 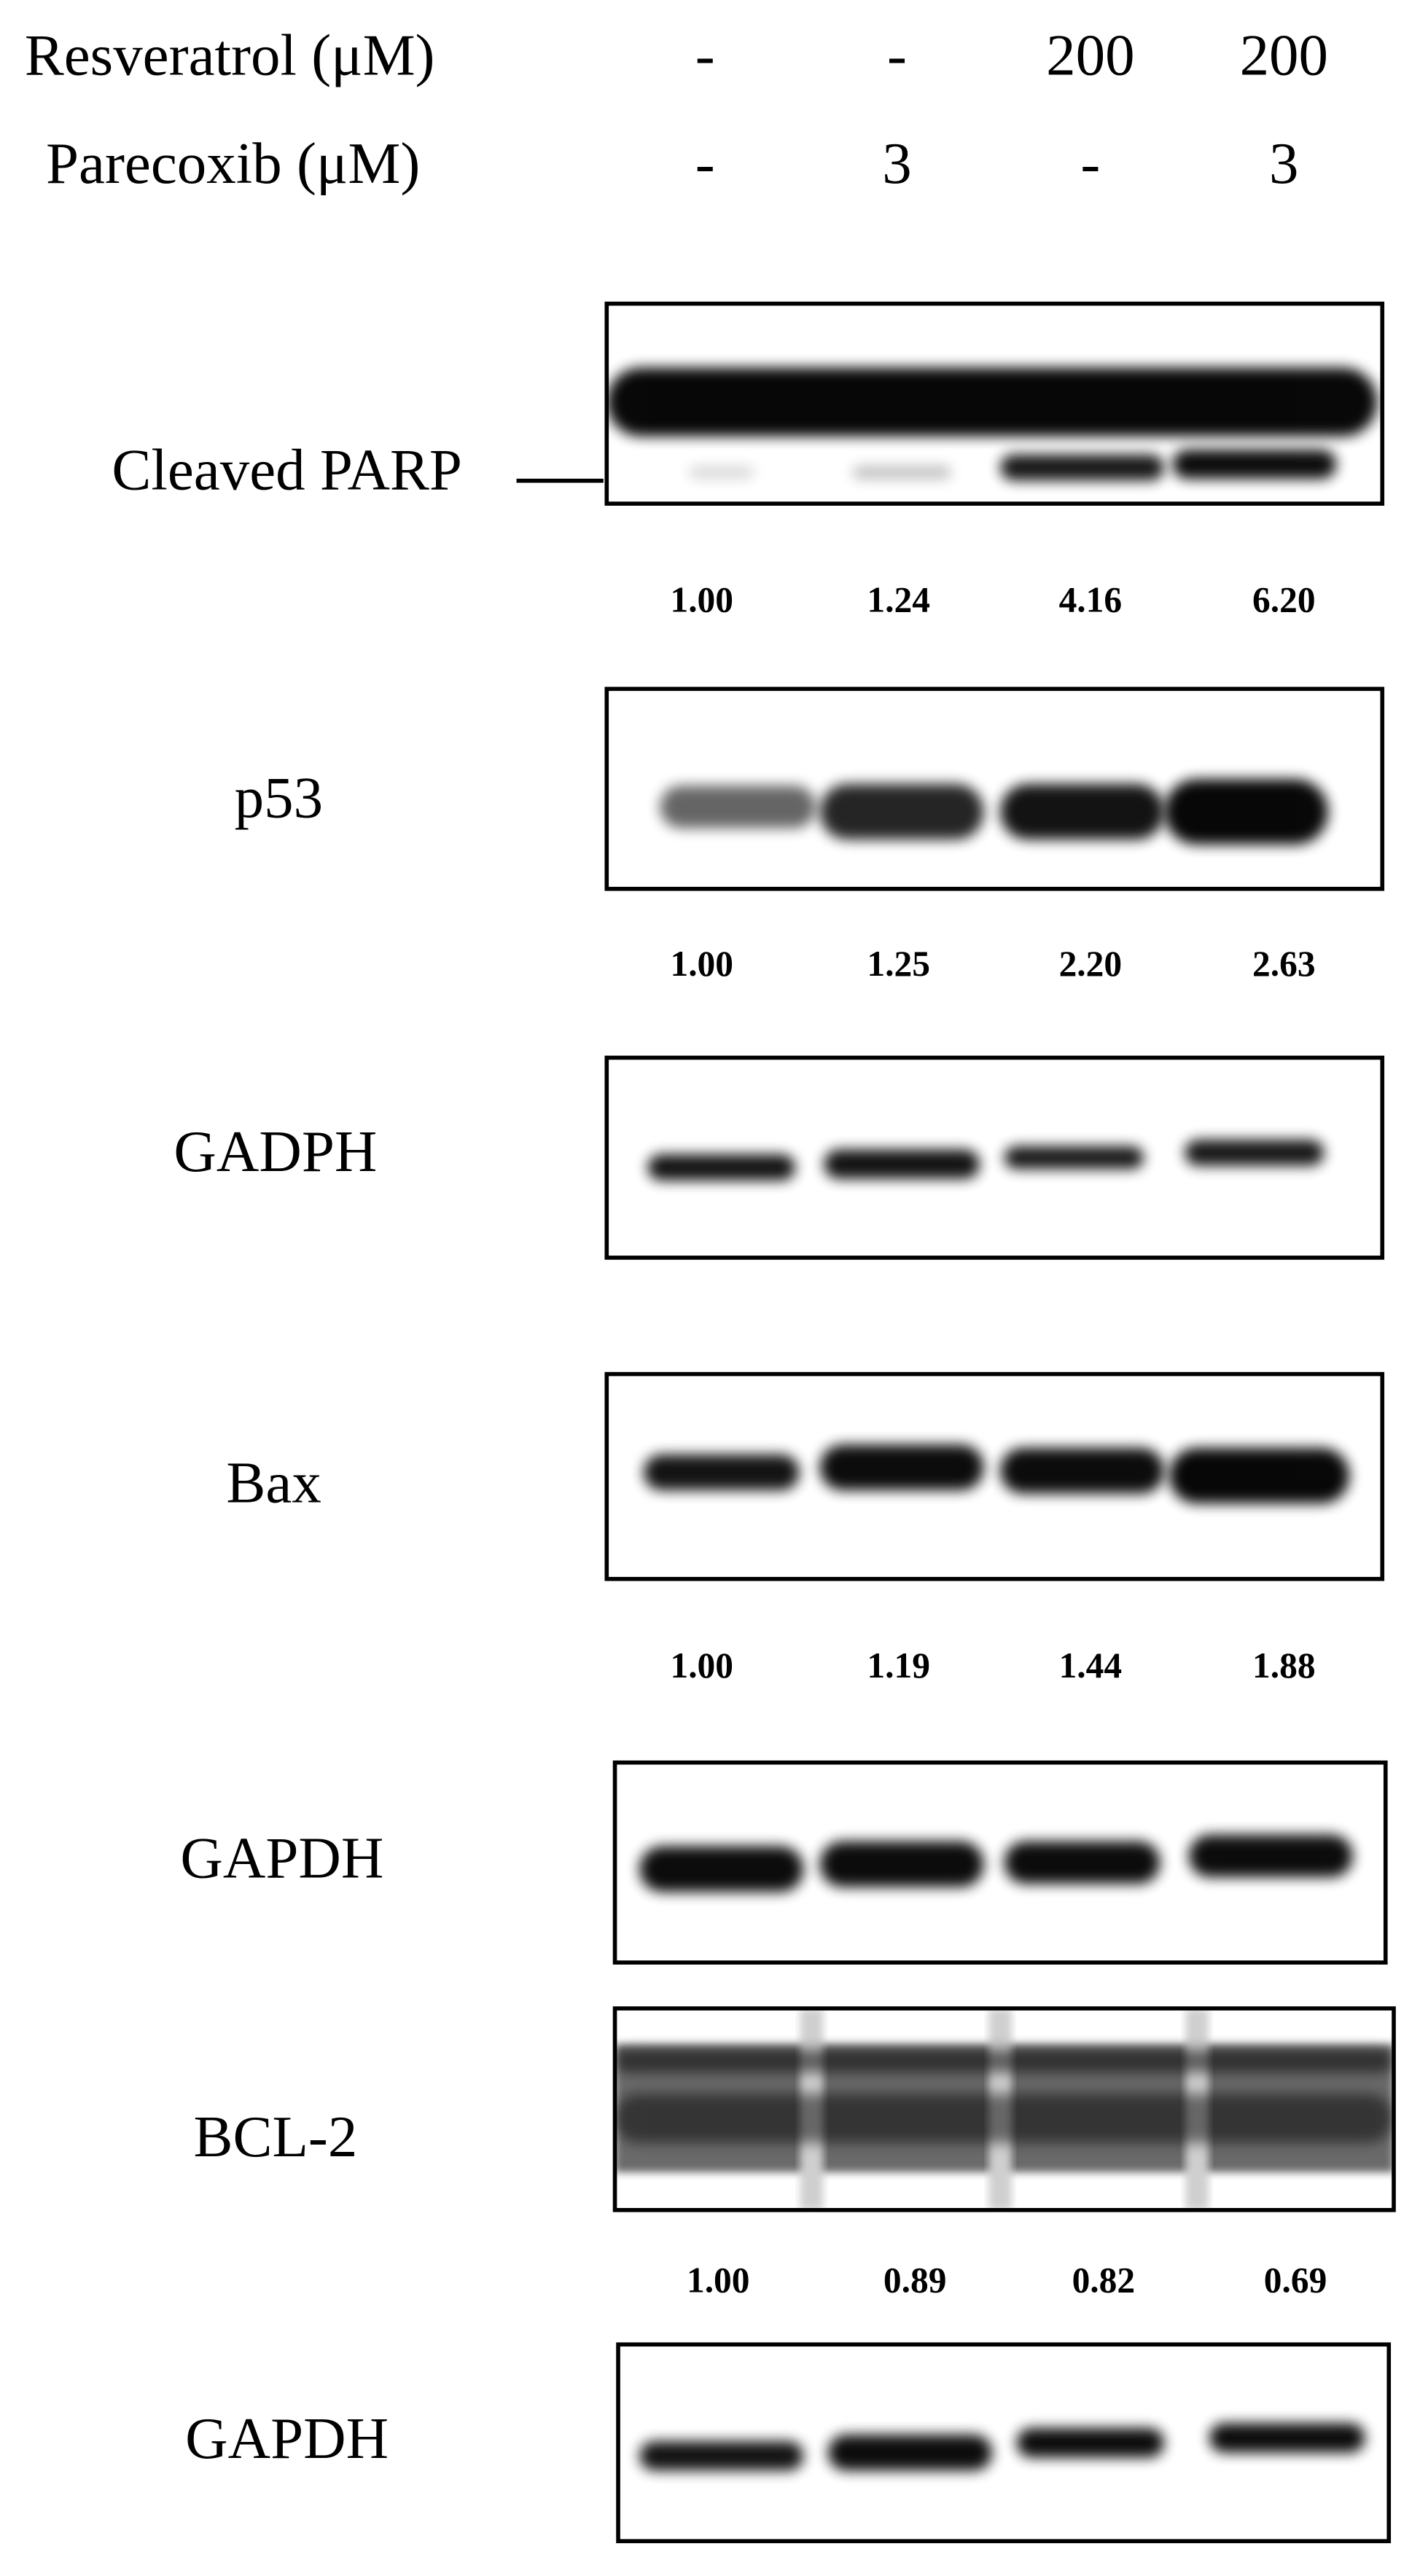 What do you see at coordinates (1295, 2280) in the screenshot?
I see `quantification-value: 0.69` at bounding box center [1295, 2280].